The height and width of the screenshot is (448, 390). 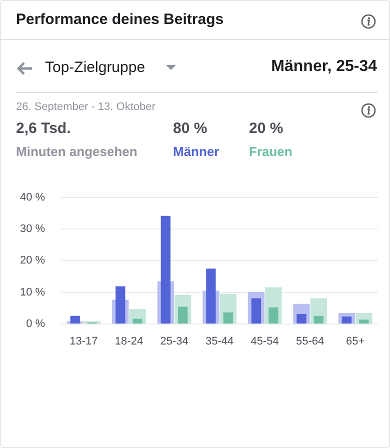 What do you see at coordinates (33, 260) in the screenshot?
I see `y-tick-label: 20 %` at bounding box center [33, 260].